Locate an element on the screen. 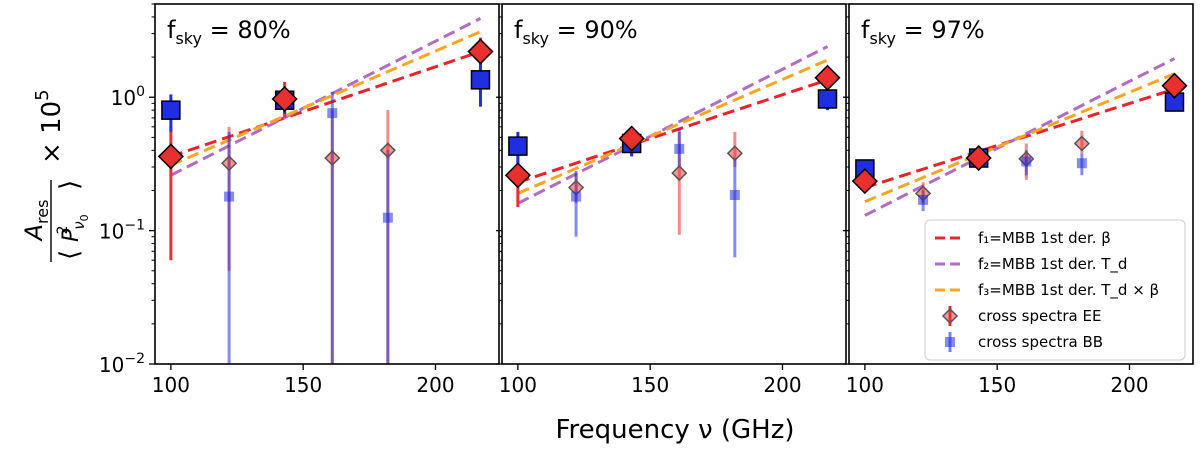 Image resolution: width=1200 pixels, height=450 pixels. y-tick-exponent: −2 is located at coordinates (134, 359).